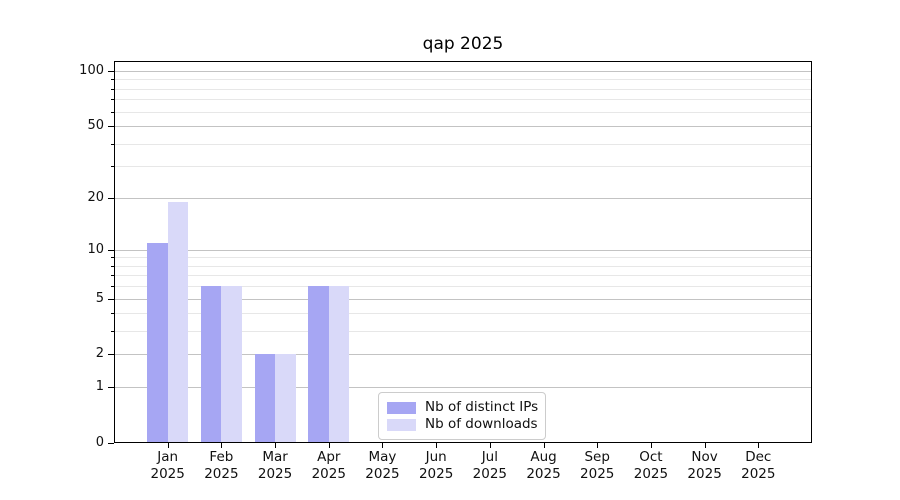 Image resolution: width=900 pixels, height=500 pixels. What do you see at coordinates (318, 364) in the screenshot?
I see `bar-apr-distinct-ips` at bounding box center [318, 364].